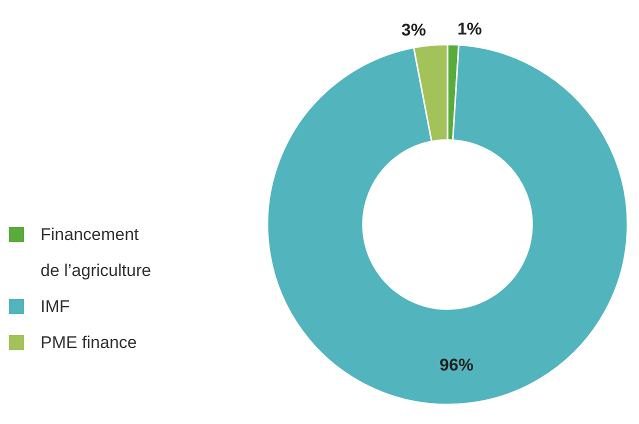  What do you see at coordinates (88, 342) in the screenshot?
I see `legend-label: PME finance` at bounding box center [88, 342].